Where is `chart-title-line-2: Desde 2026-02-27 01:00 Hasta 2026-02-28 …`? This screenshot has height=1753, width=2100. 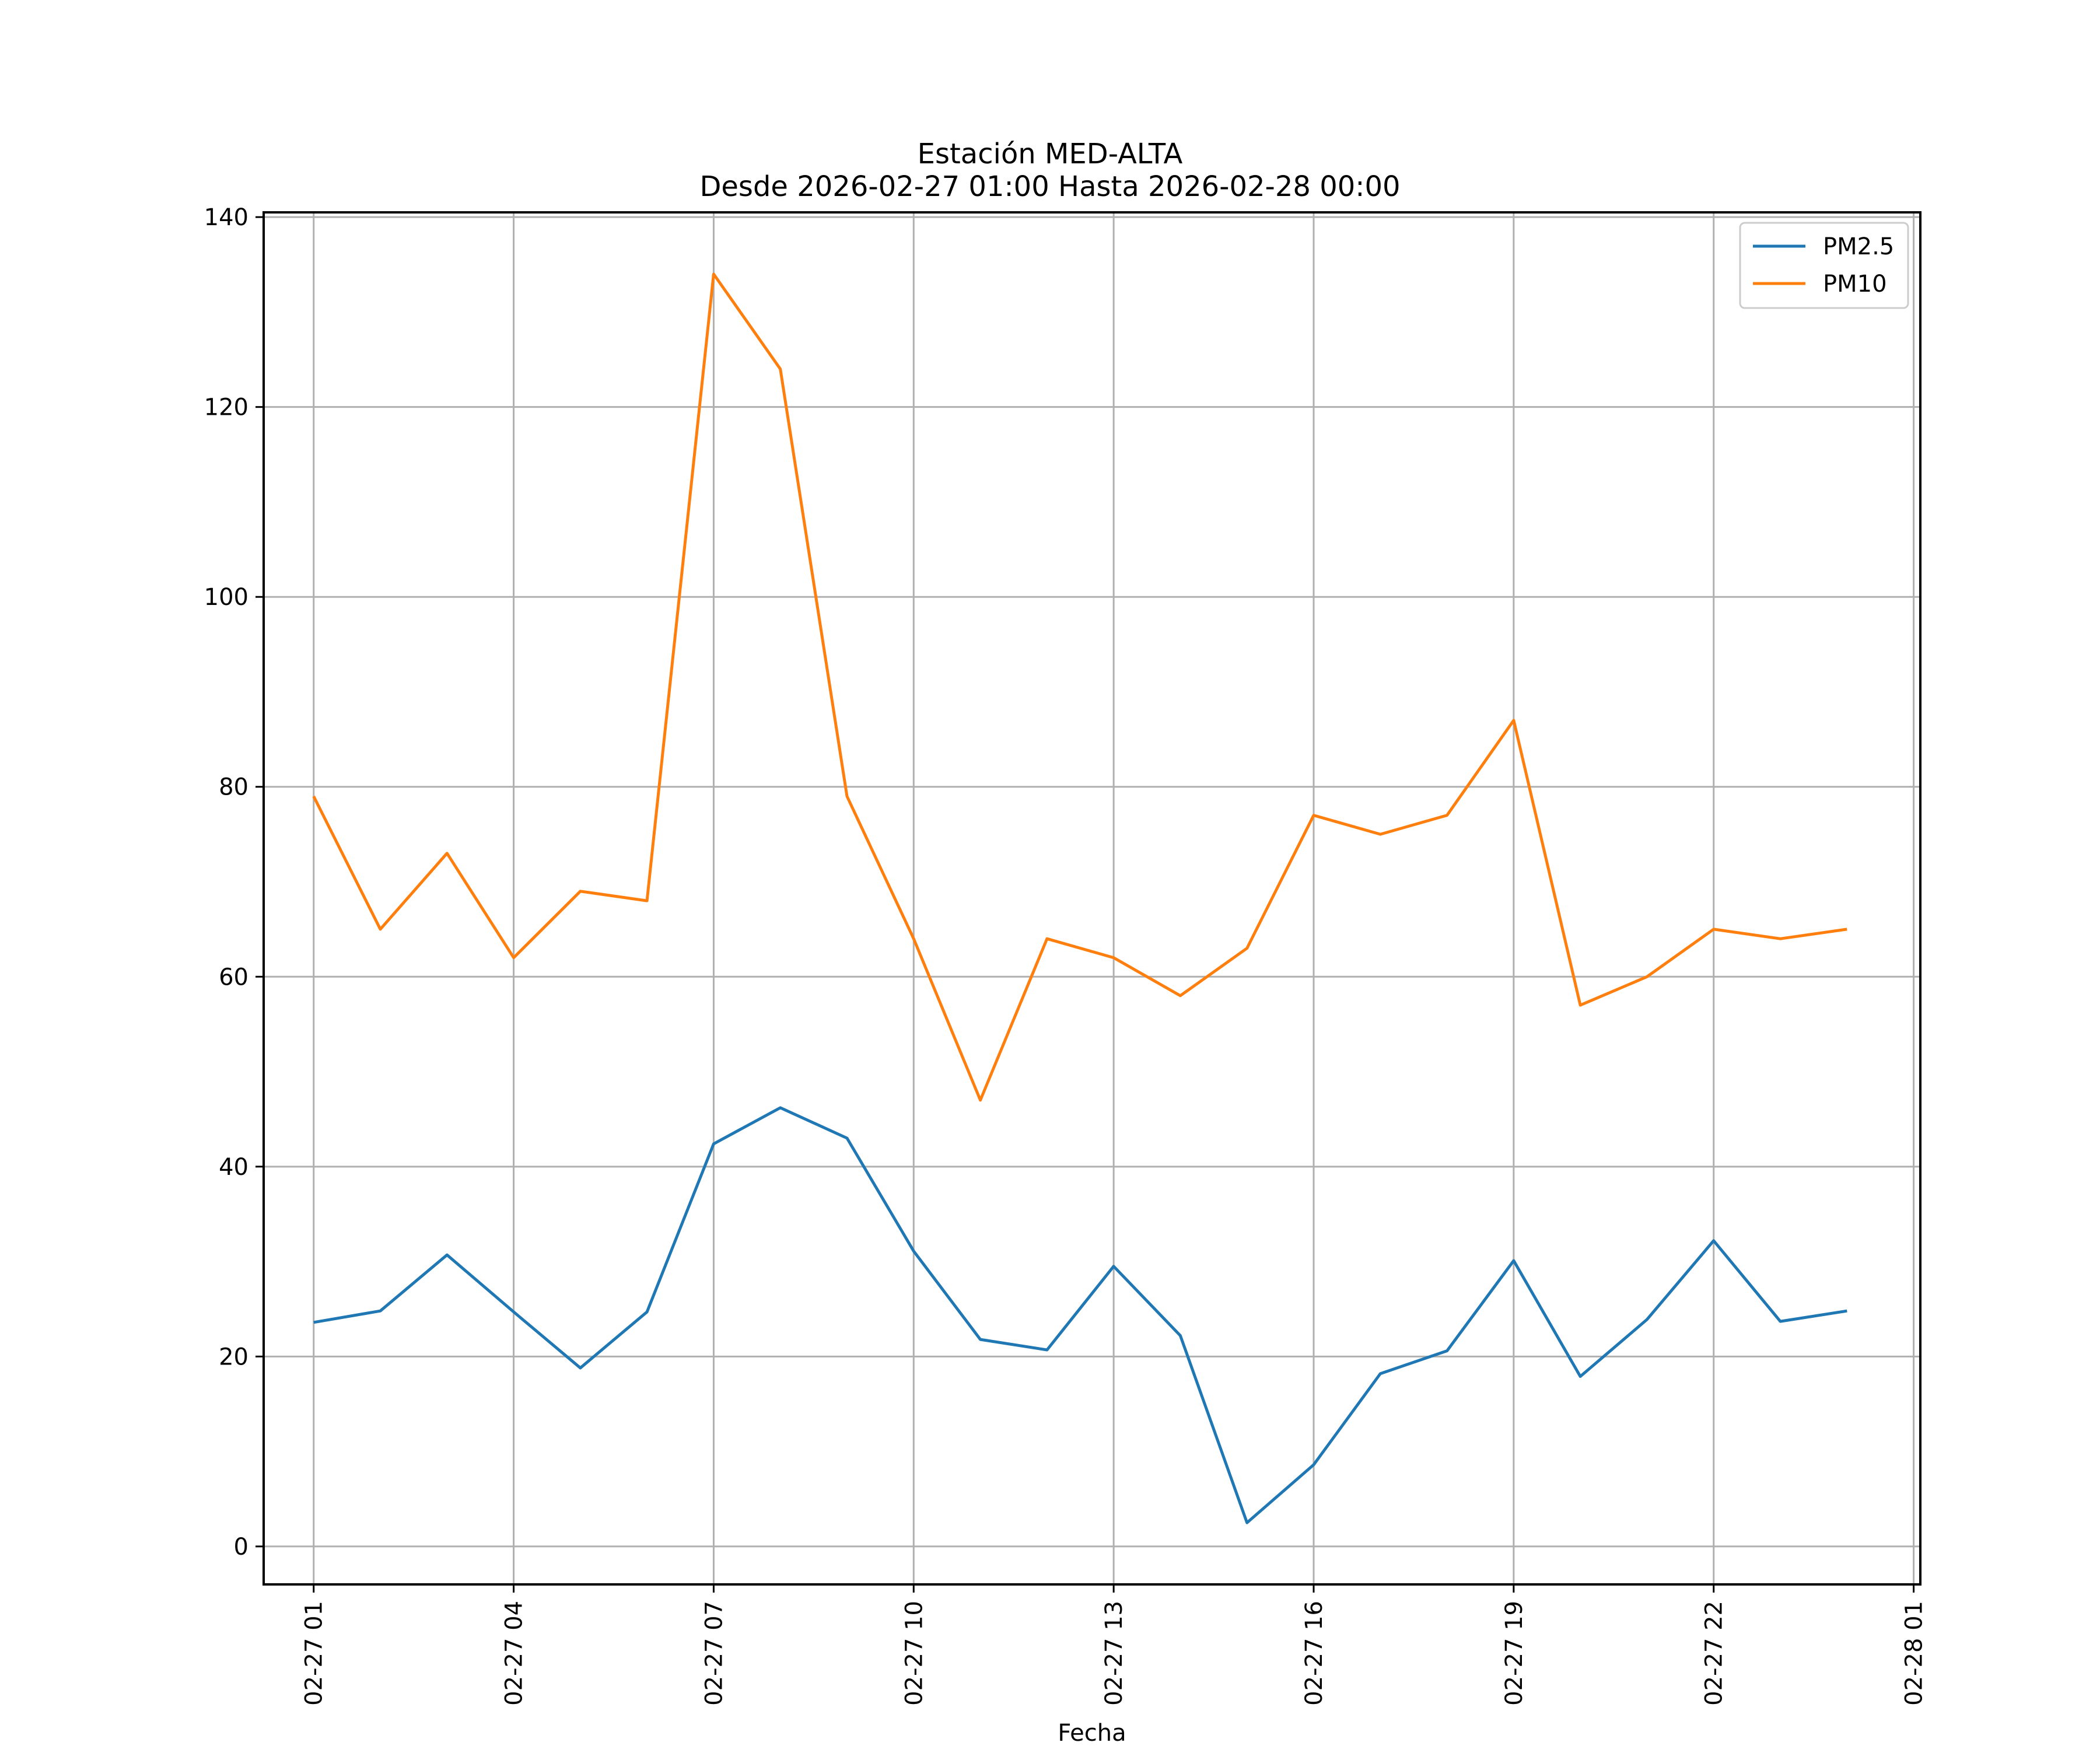 chart-title-line-2: Desde 2026-02-27 01:00 Hasta 2026-02-28 … is located at coordinates (1049, 186).